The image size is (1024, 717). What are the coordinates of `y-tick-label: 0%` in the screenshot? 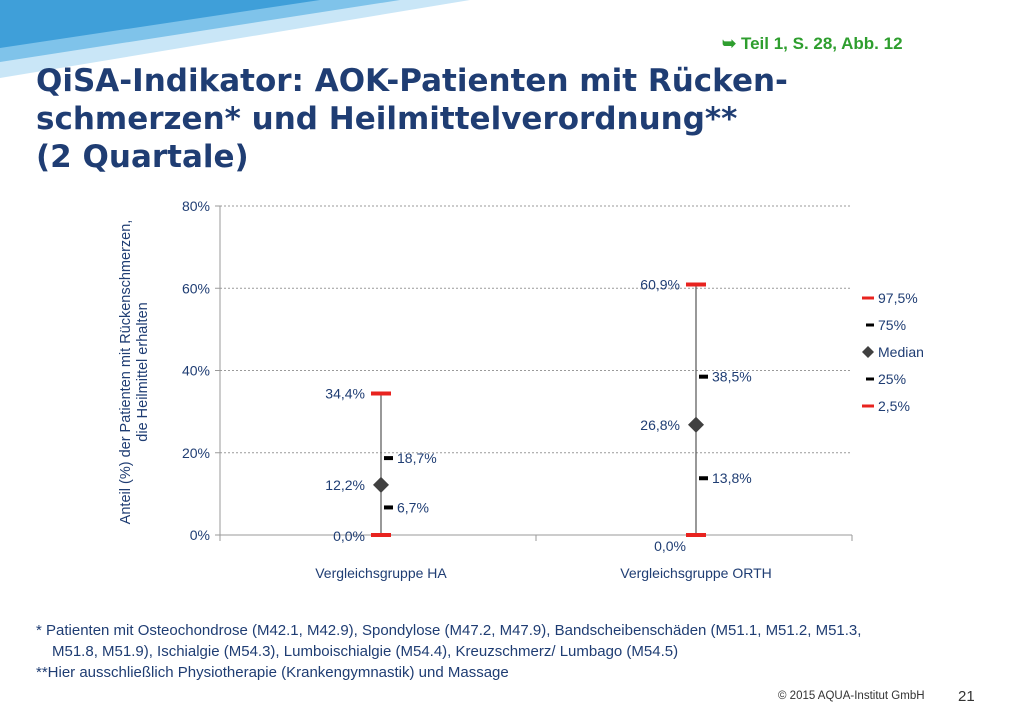 It's located at (200, 535).